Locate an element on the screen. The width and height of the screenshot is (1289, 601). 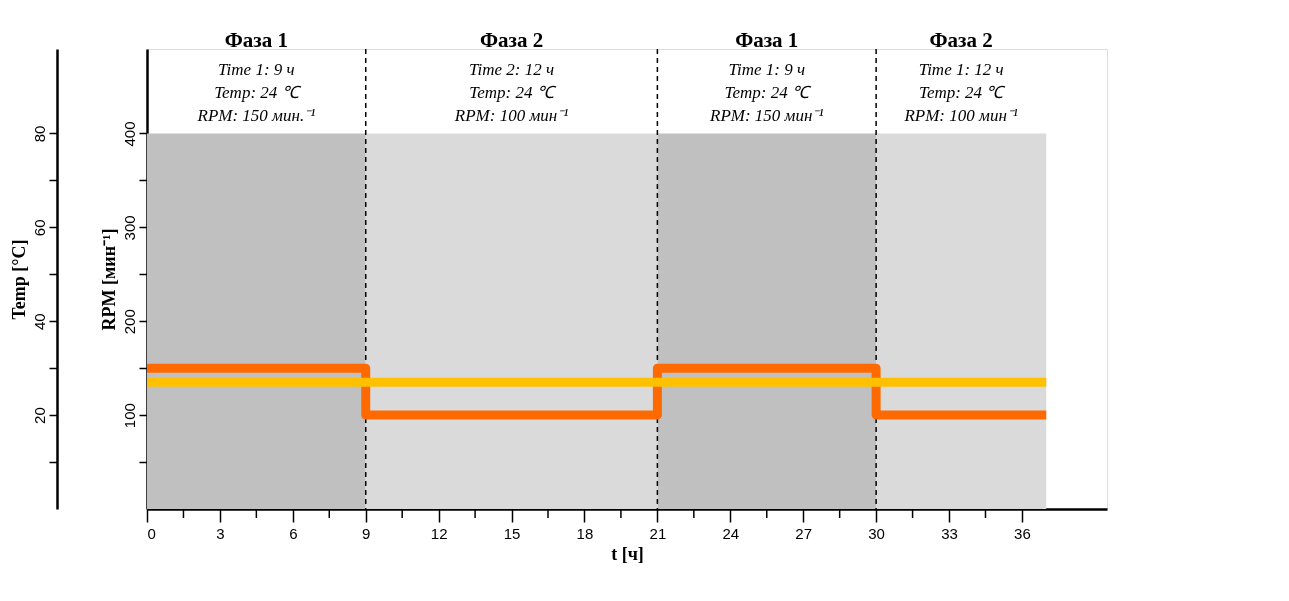
x-tick-label: 21 is located at coordinates (658, 533).